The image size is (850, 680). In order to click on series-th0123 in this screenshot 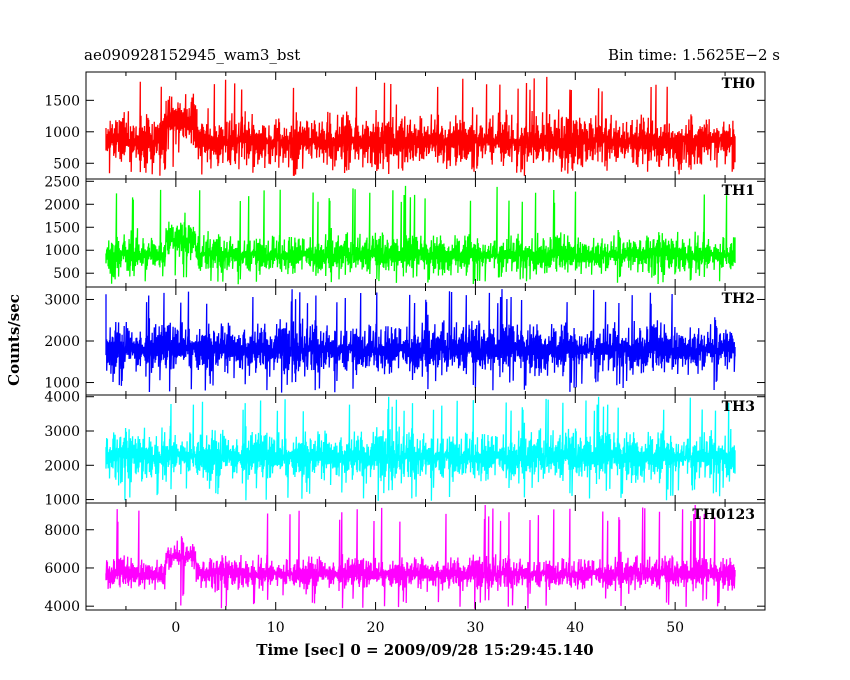, I will do `click(420, 556)`.